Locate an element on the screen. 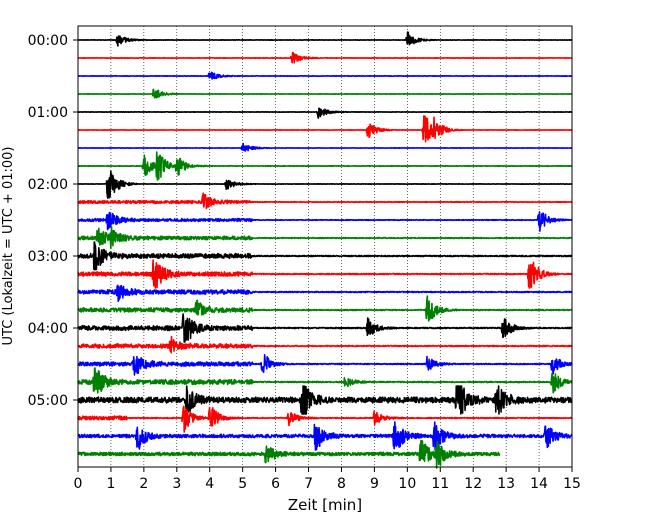  y-tick-label-0200: 02:00 is located at coordinates (48, 185).